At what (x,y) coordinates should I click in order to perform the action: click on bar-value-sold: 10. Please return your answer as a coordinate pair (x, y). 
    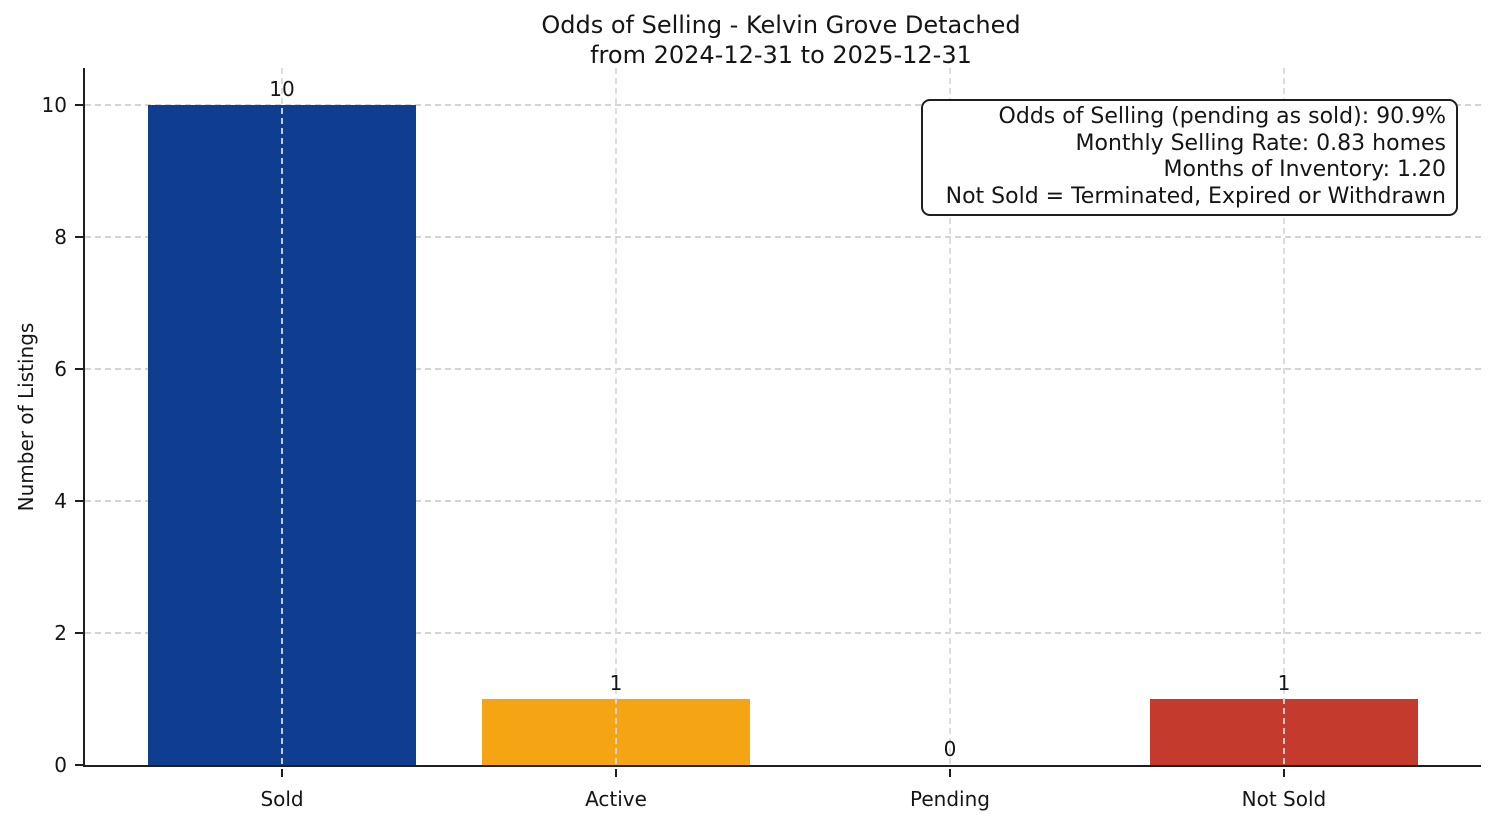
    Looking at the image, I should click on (282, 88).